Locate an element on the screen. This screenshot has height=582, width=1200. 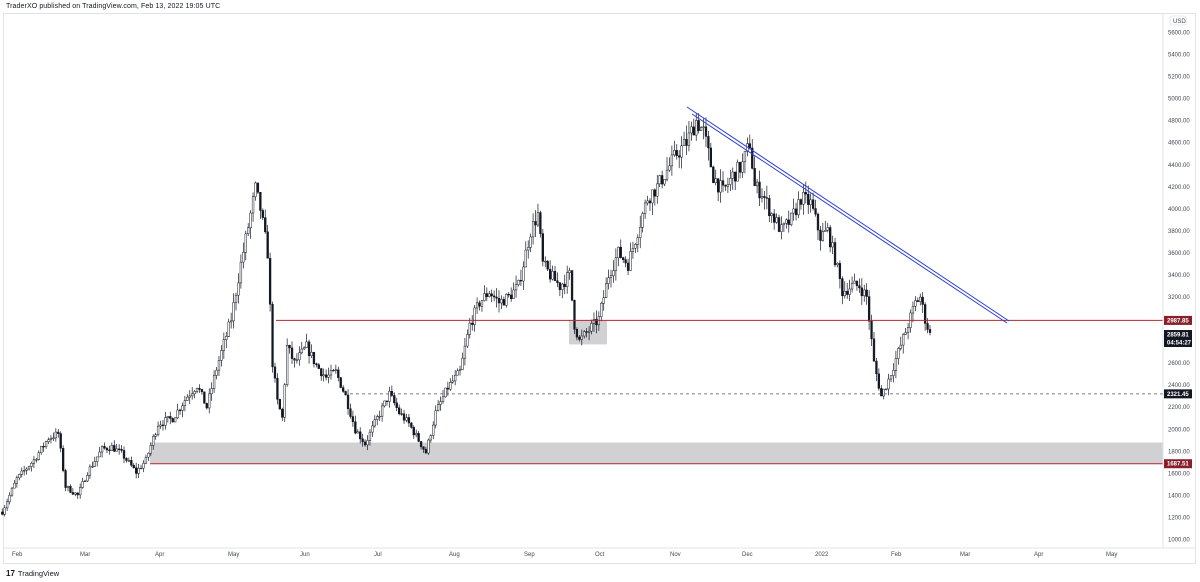
trendline-upper is located at coordinates (848, 214).